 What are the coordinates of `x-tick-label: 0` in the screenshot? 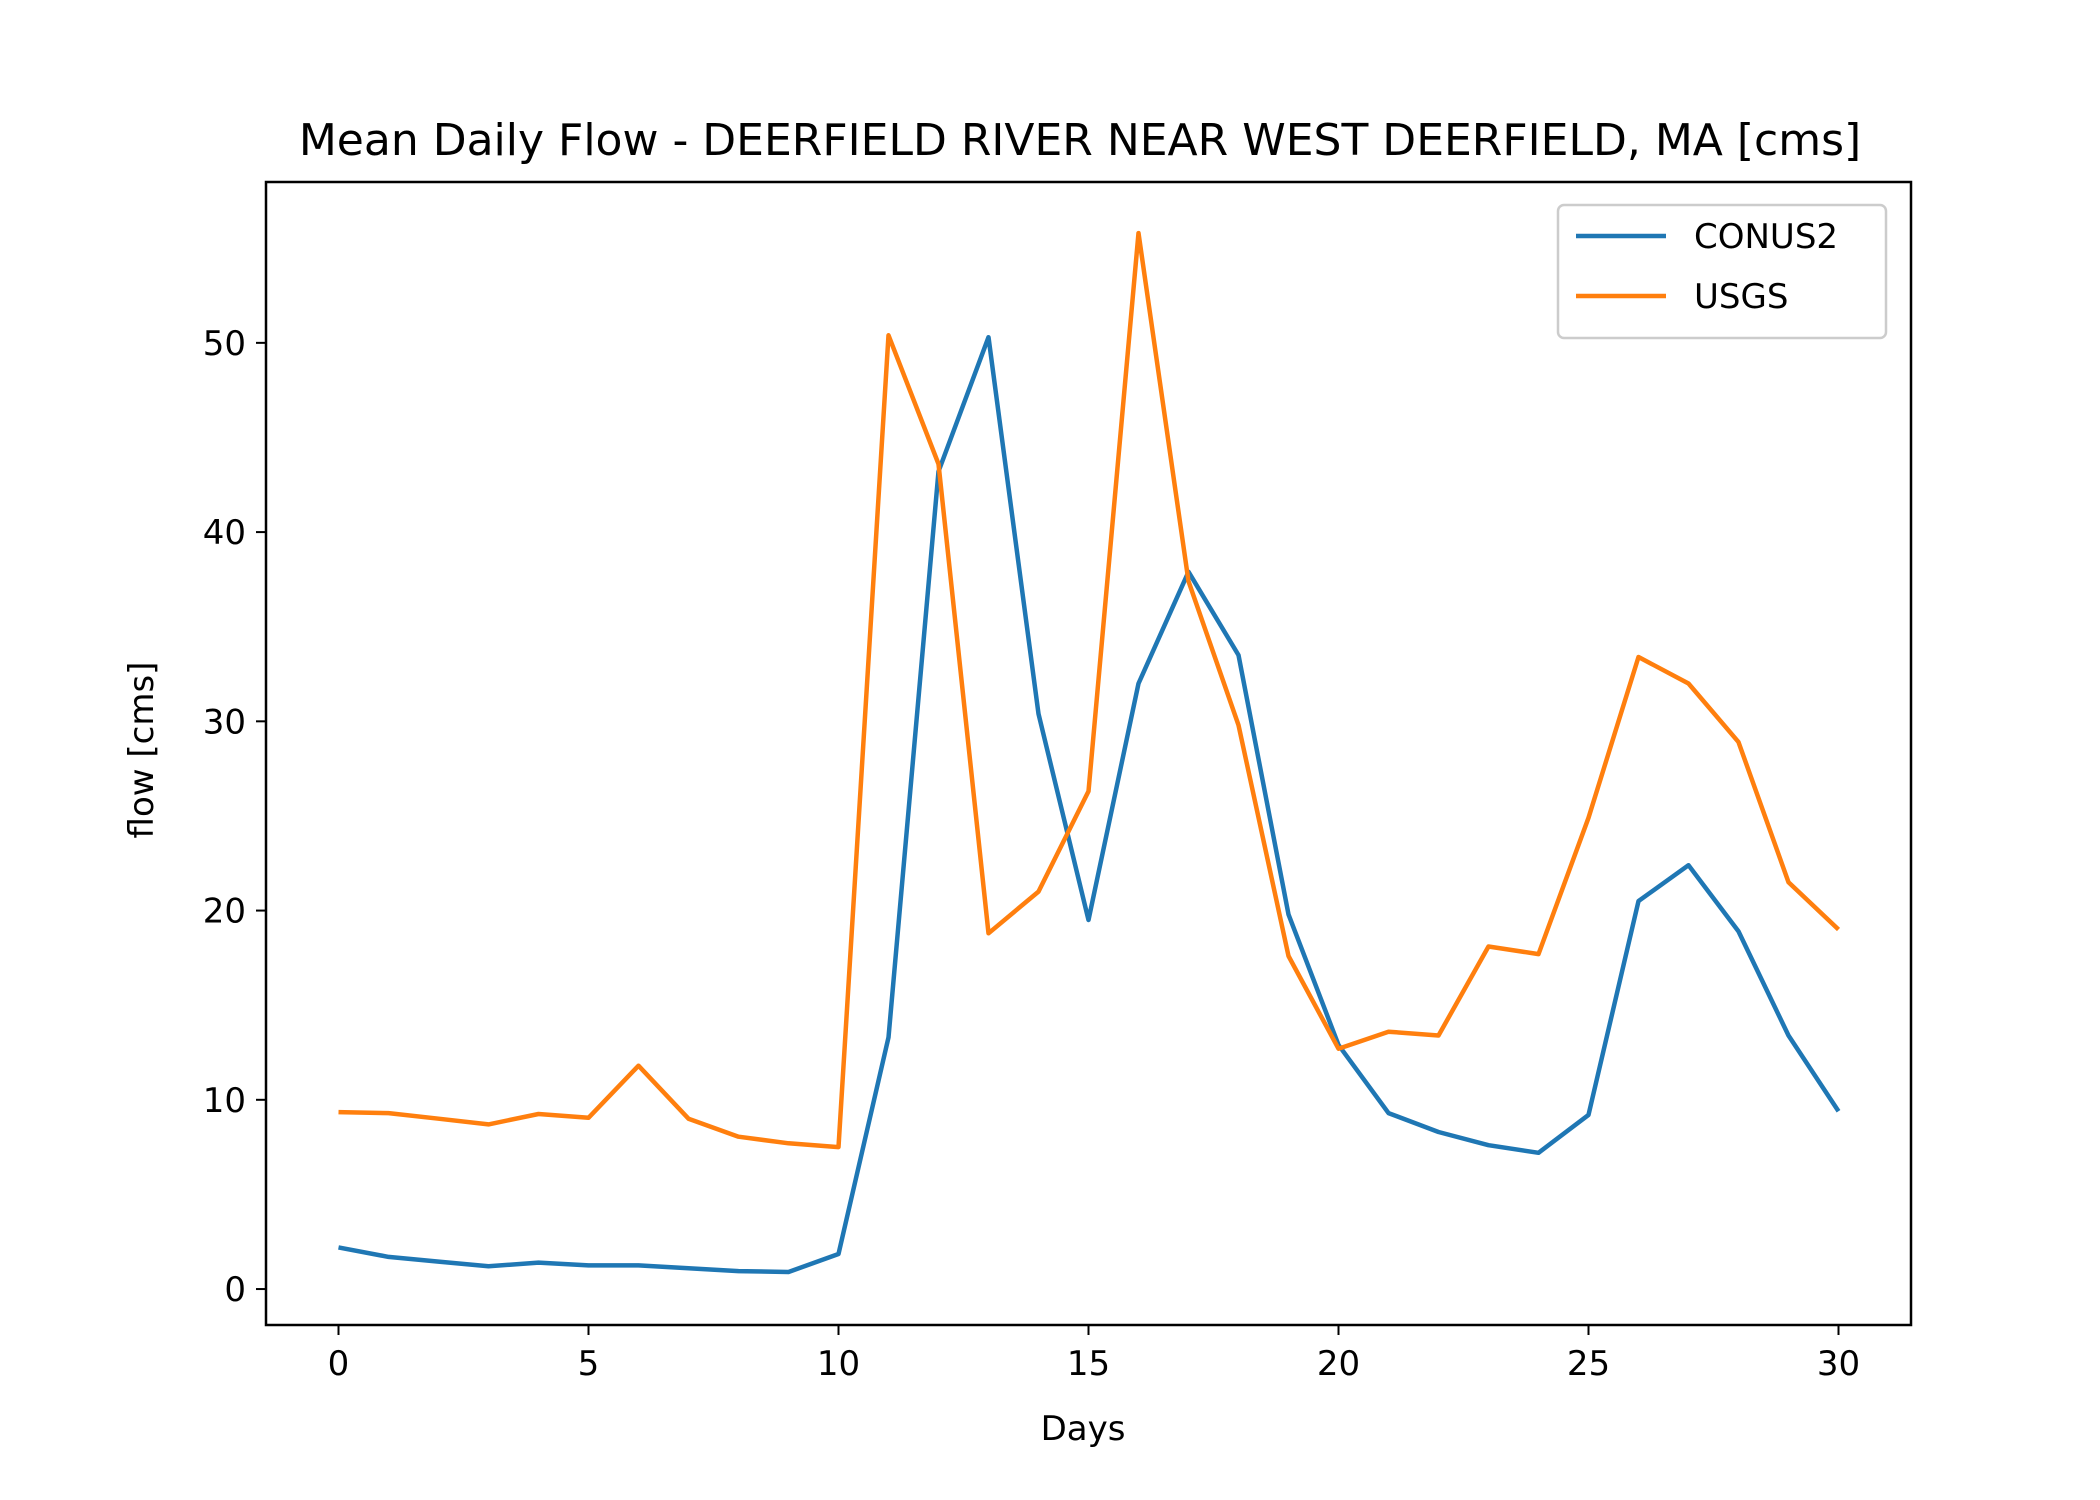 It's located at (339, 1364).